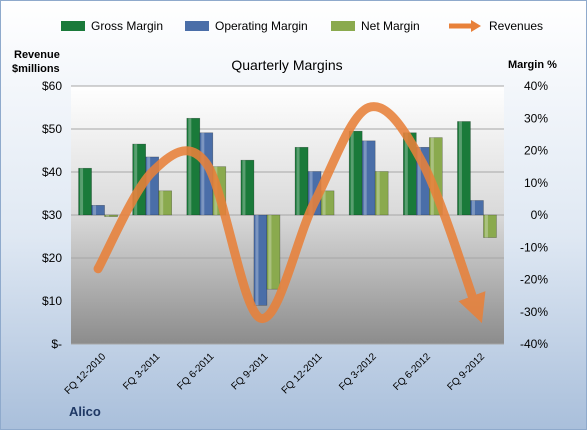 The height and width of the screenshot is (430, 587). I want to click on x-tick-label: FQ 3-2011, so click(141, 371).